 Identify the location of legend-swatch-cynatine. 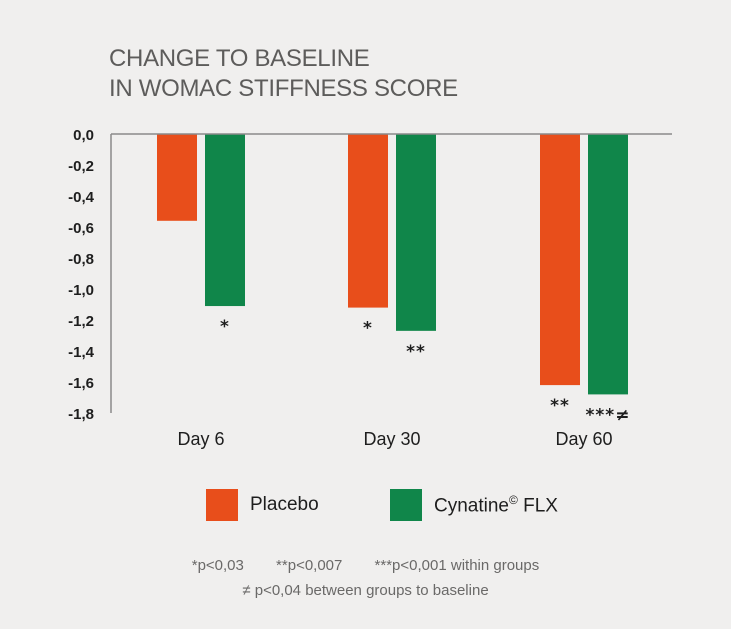
(406, 505).